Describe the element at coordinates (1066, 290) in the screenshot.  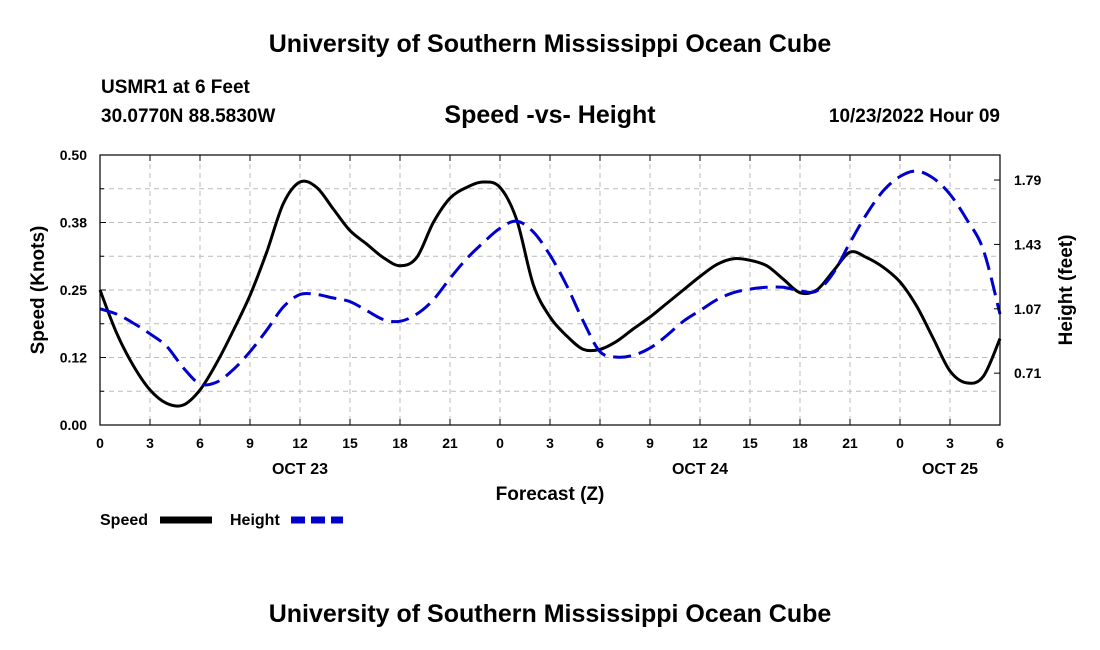
I see `y-axis-right-label: Height (feet)` at that location.